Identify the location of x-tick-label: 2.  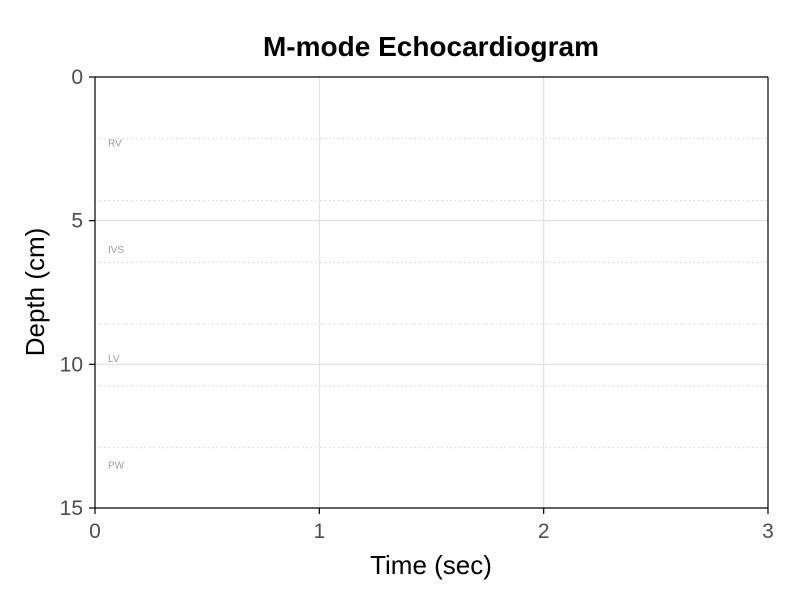
(544, 531).